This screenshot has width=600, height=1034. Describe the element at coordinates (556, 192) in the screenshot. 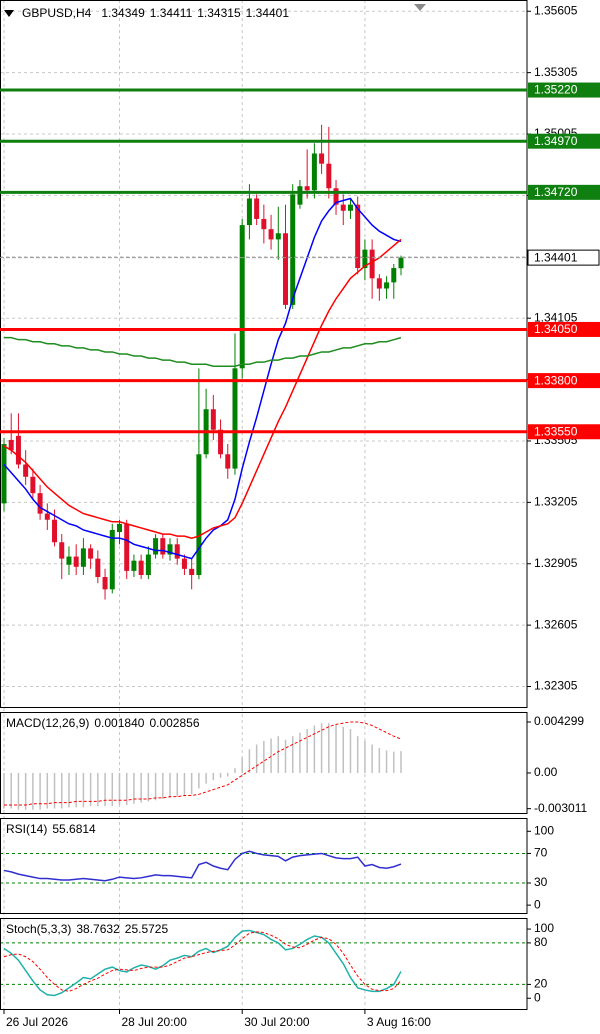

I see `level-label: 1.34720` at that location.